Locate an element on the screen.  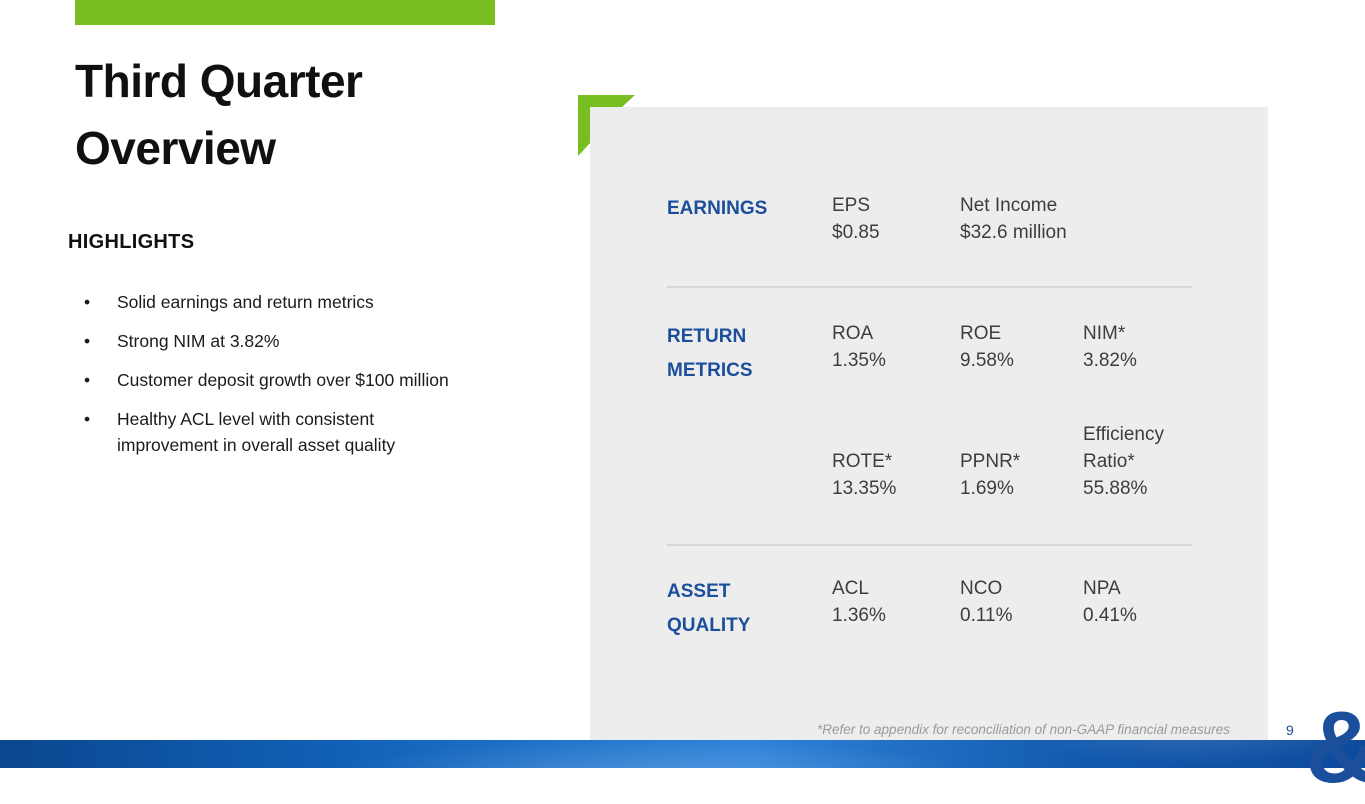
metric-value: 0.41% is located at coordinates (1110, 615).